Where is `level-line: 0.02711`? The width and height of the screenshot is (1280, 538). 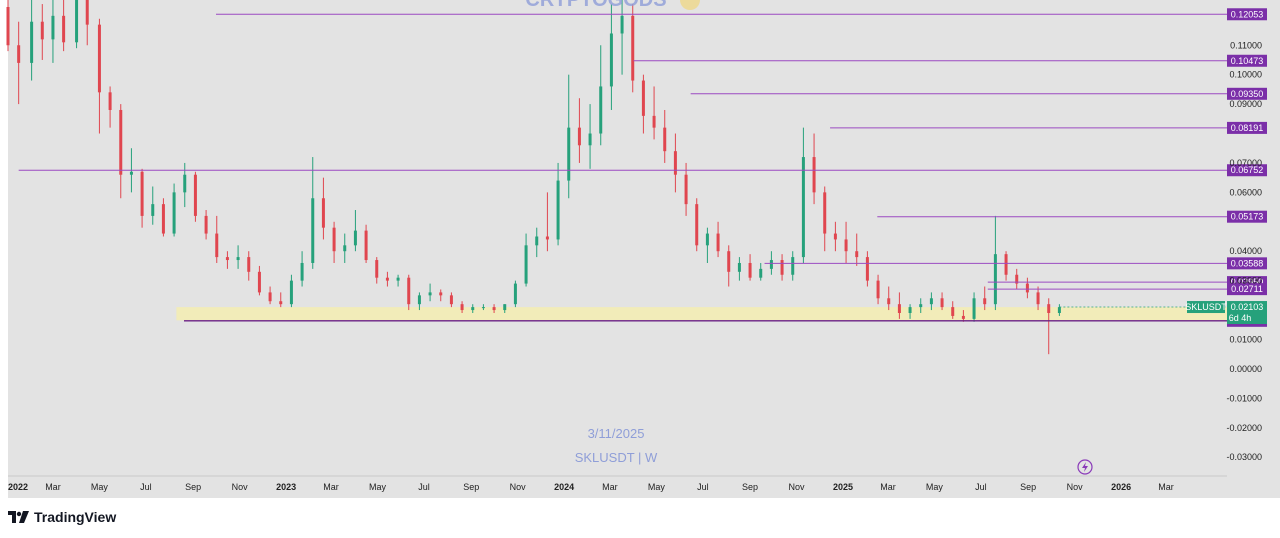
level-line: 0.02711 is located at coordinates (1127, 289).